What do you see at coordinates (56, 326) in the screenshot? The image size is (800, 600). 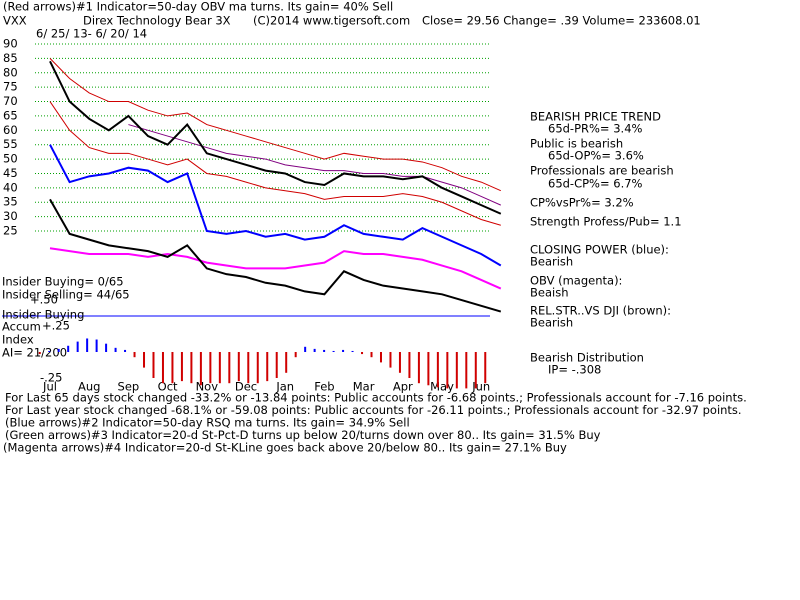 I see `y-tick-label: +.25` at bounding box center [56, 326].